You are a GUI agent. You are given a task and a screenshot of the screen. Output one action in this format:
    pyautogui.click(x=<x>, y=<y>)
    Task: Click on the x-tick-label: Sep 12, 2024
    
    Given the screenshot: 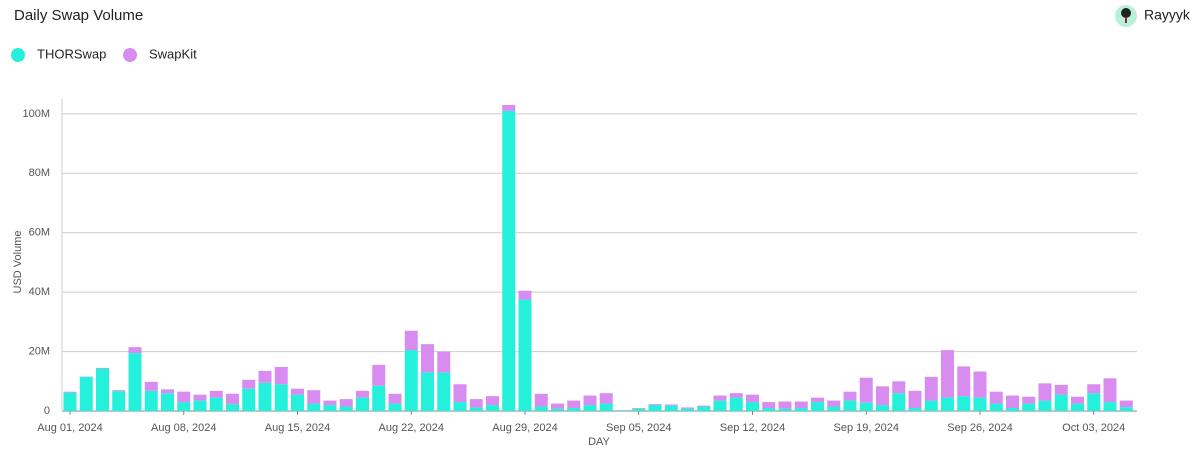 What is the action you would take?
    pyautogui.click(x=752, y=428)
    